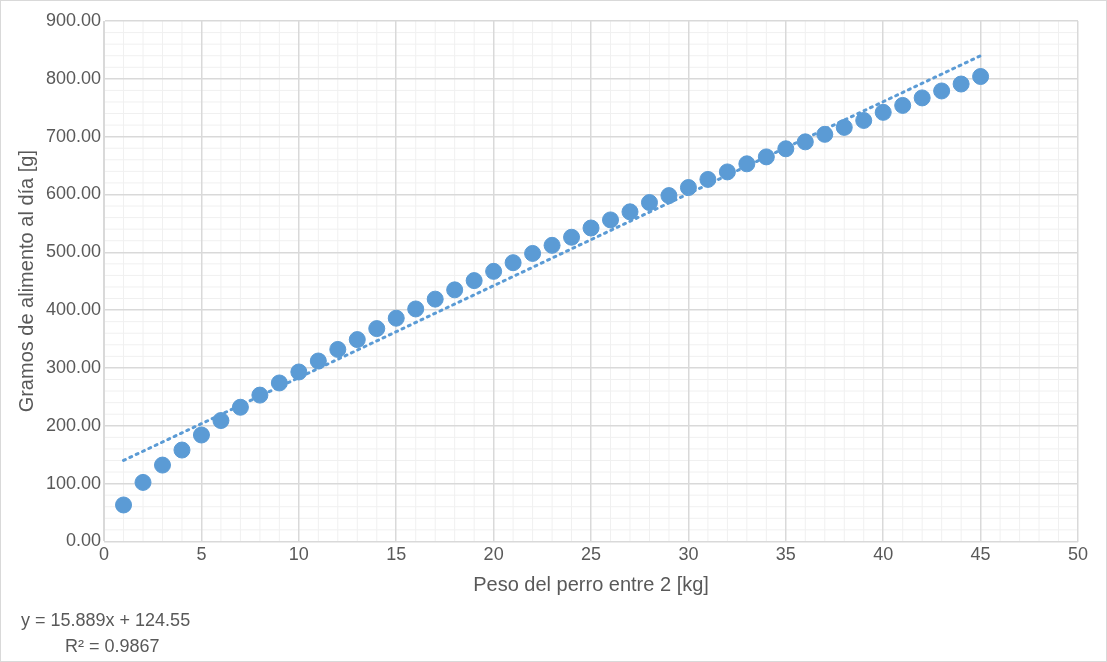 The height and width of the screenshot is (662, 1107). I want to click on x-tick-label: 35, so click(785, 554).